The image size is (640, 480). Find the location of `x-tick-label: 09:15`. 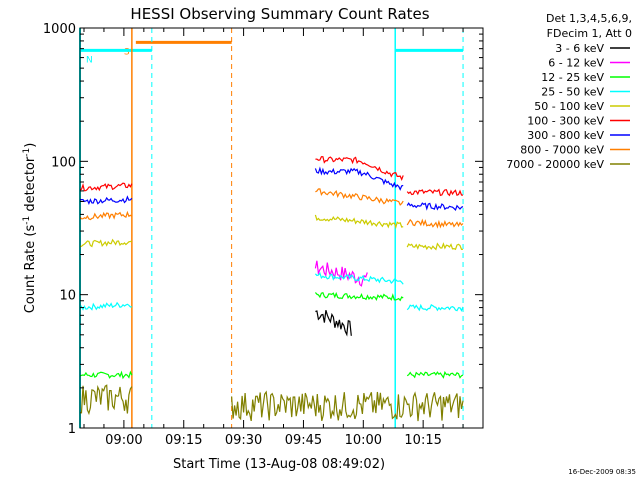

x-tick-label: 09:15 is located at coordinates (183, 440).